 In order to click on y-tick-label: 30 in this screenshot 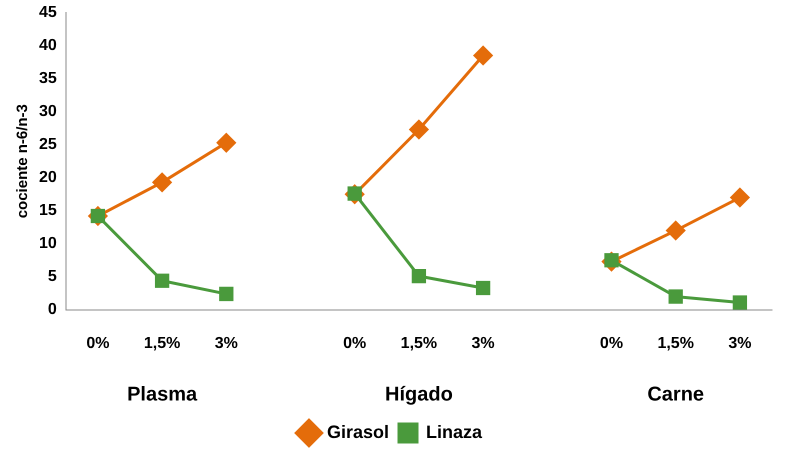, I will do `click(48, 111)`.